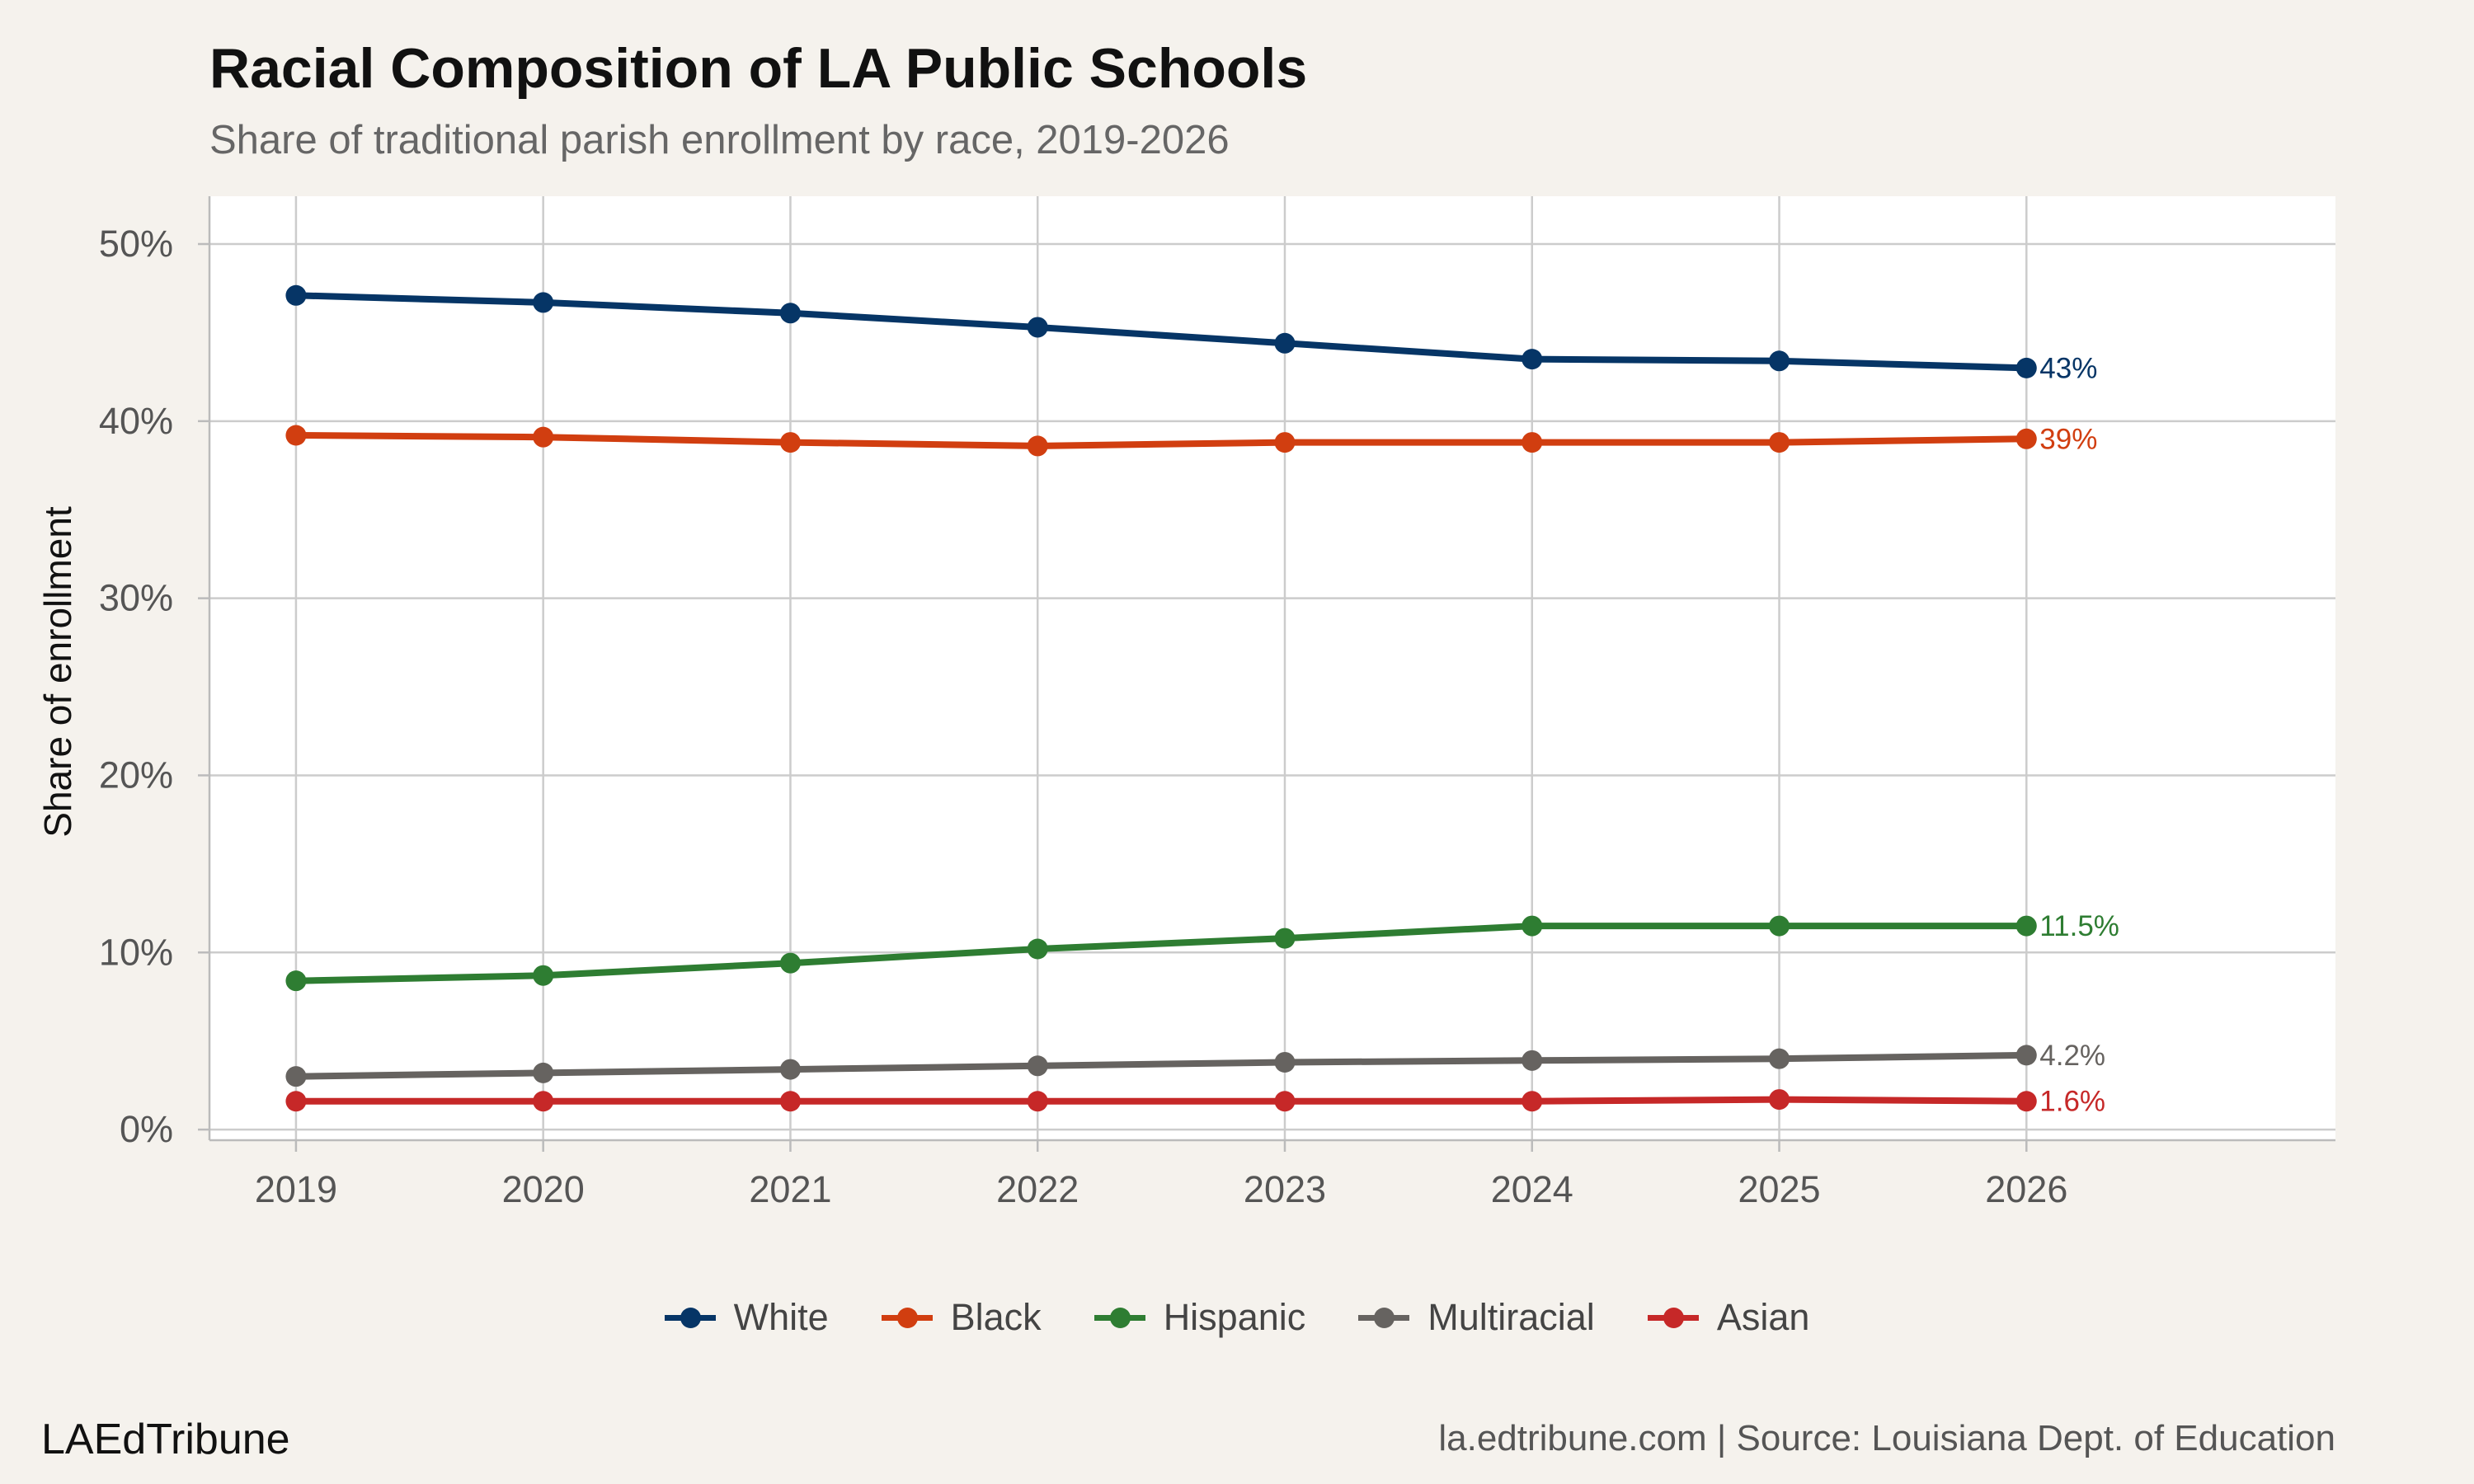 This screenshot has height=1484, width=2474. Describe the element at coordinates (136, 598) in the screenshot. I see `y-tick-label: 30%` at that location.